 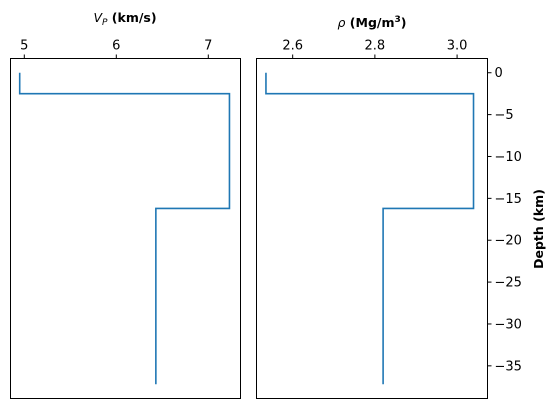 I want to click on ytick-label: −30, so click(x=508, y=324).